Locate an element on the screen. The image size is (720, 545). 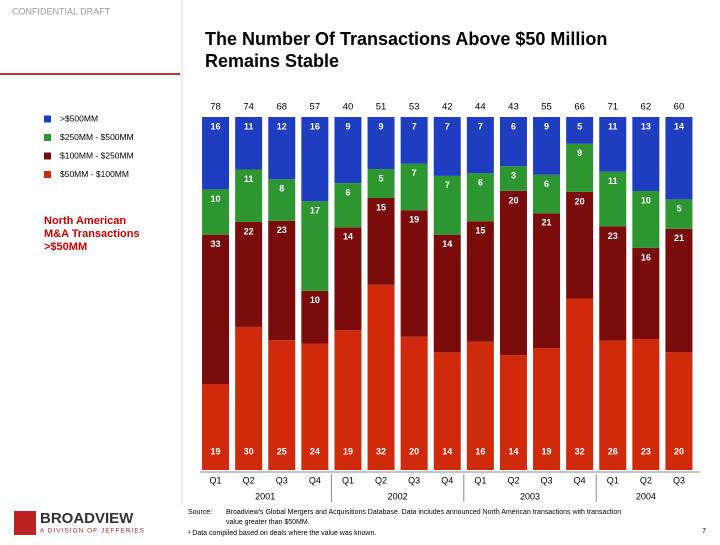
x-group-label: 2003 is located at coordinates (530, 496).